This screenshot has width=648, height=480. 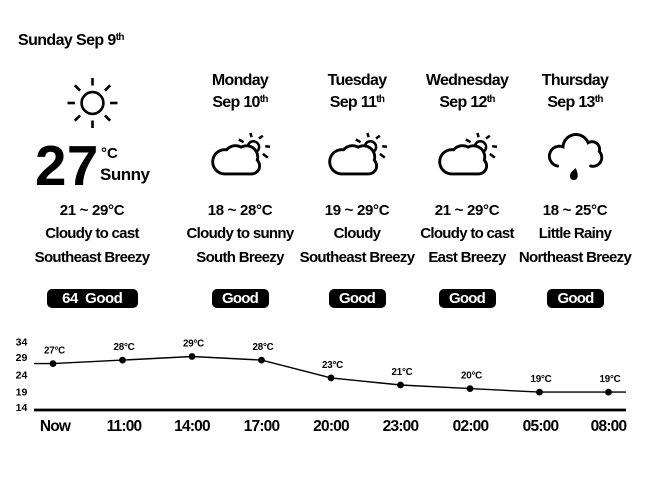 What do you see at coordinates (22, 342) in the screenshot?
I see `svg-text: 34` at bounding box center [22, 342].